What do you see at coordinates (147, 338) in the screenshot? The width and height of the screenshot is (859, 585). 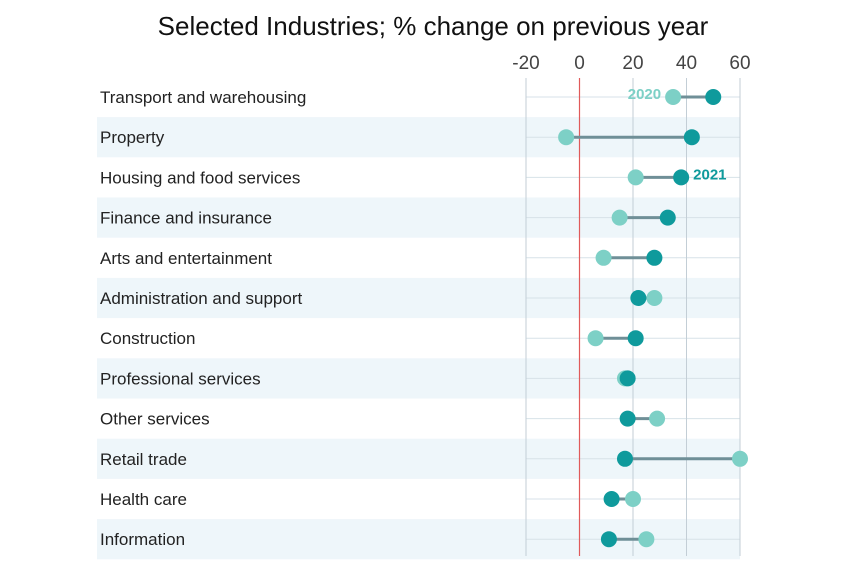 I see `category-label: Construction` at bounding box center [147, 338].